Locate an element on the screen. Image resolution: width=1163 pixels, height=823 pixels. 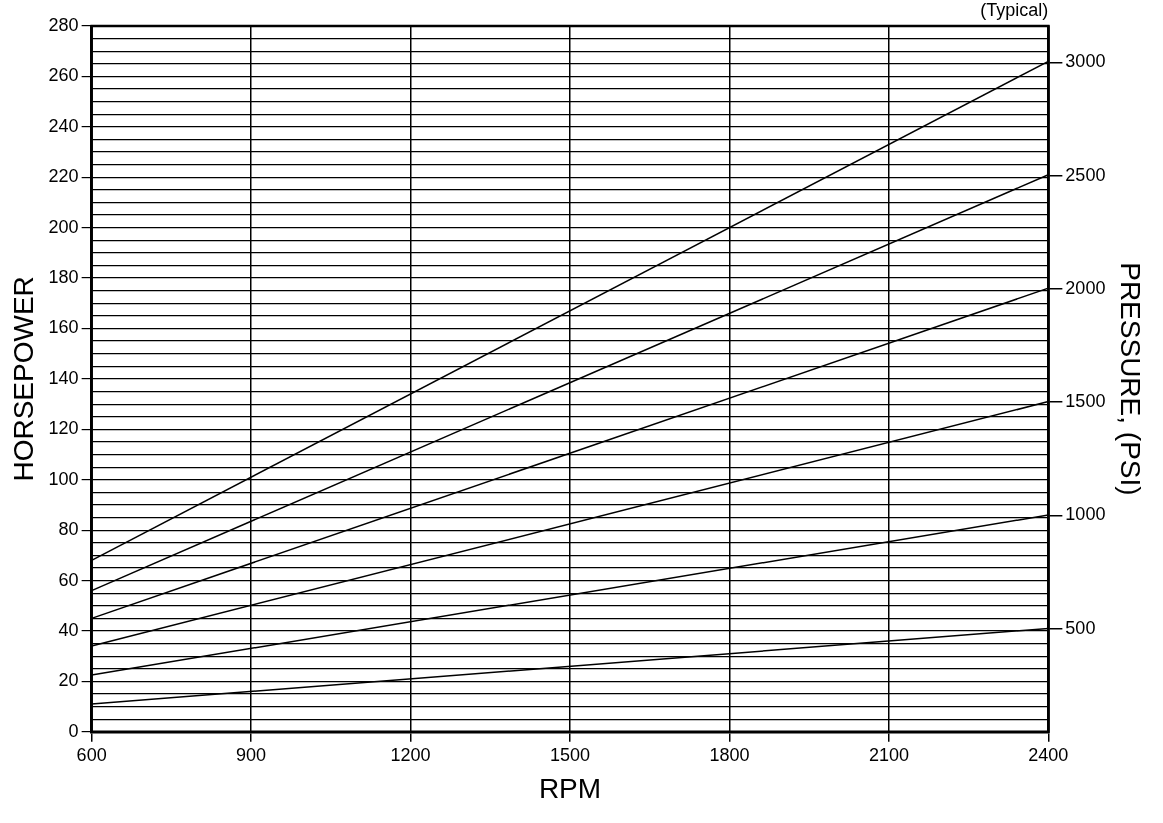
y-tick-label: 220 is located at coordinates (63, 176).